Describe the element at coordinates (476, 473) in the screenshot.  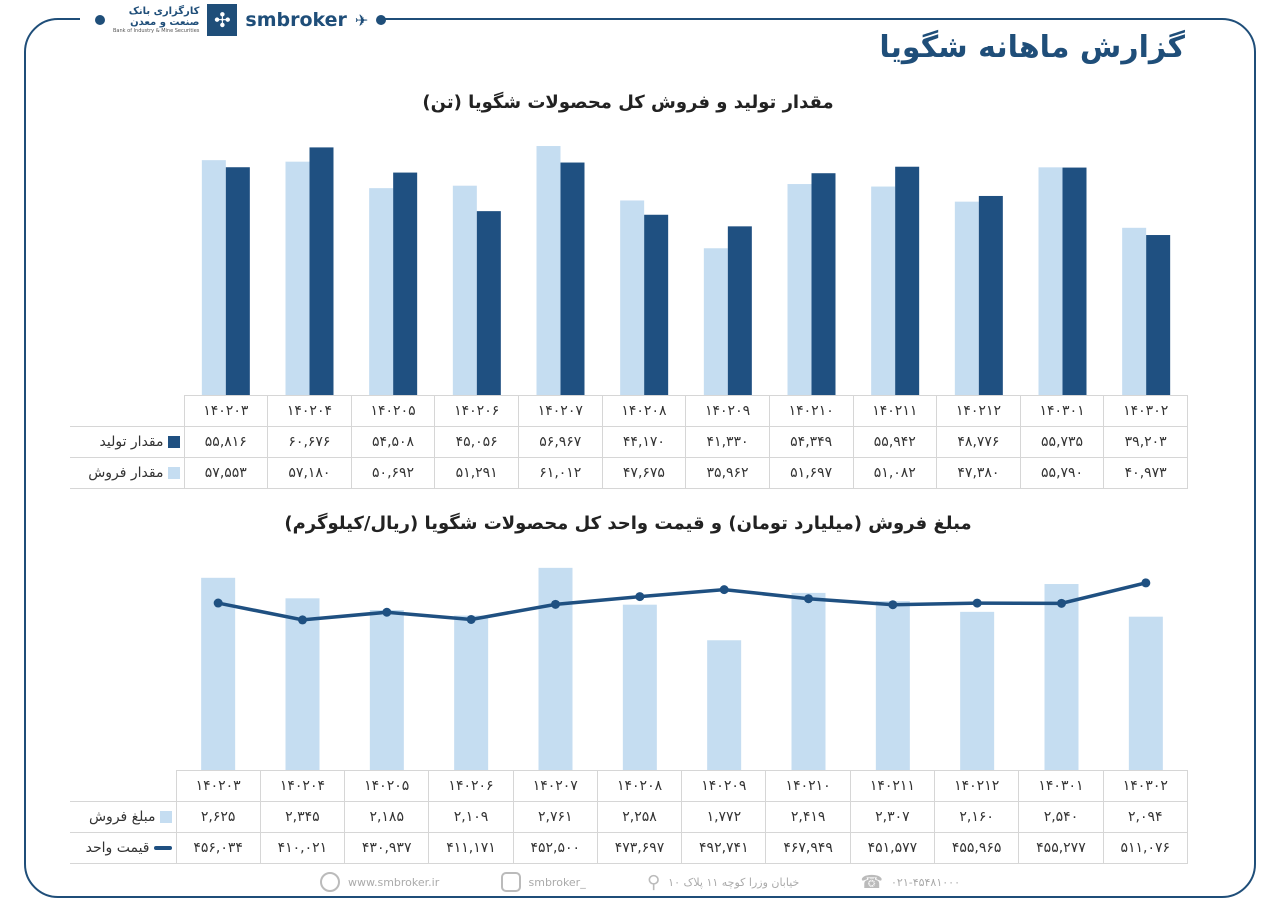
I see `data-label: ۵۱,۲۹۱` at that location.